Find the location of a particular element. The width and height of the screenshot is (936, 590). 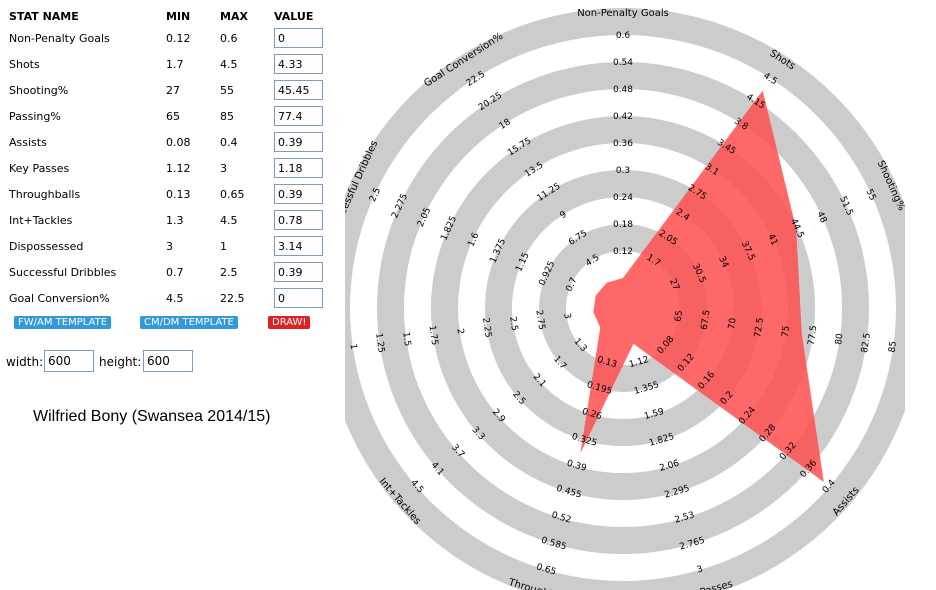

stat-min: 27 is located at coordinates (173, 90).